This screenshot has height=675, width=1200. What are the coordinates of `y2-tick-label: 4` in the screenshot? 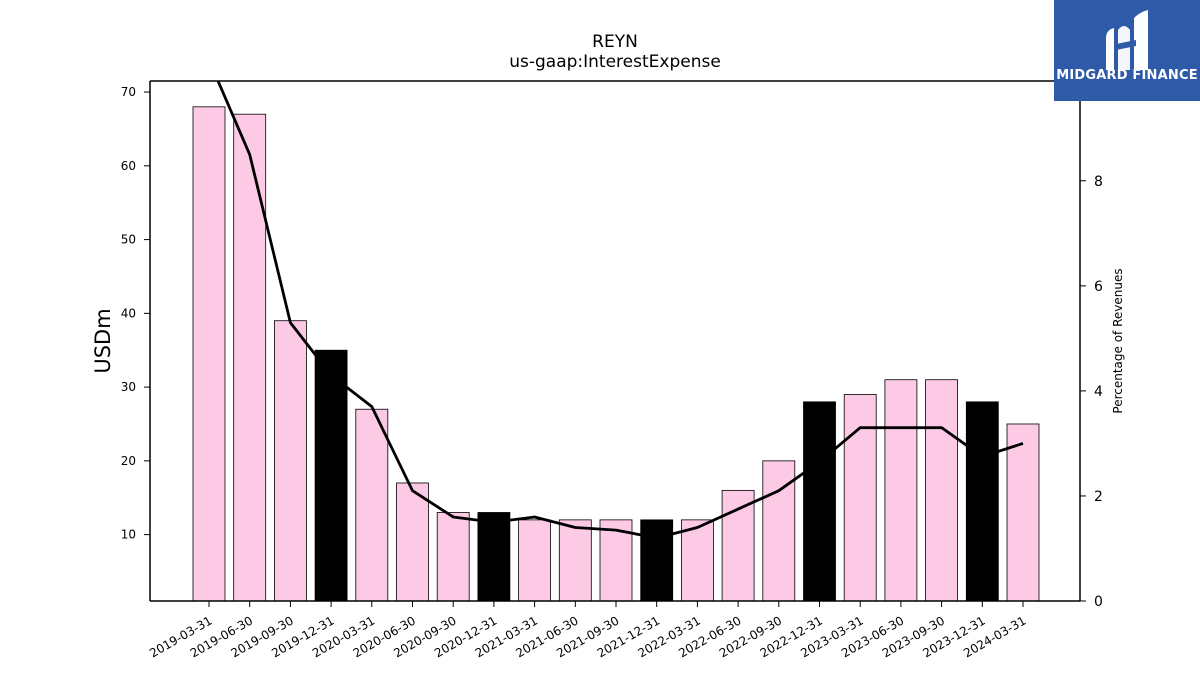 It's located at (1098, 392).